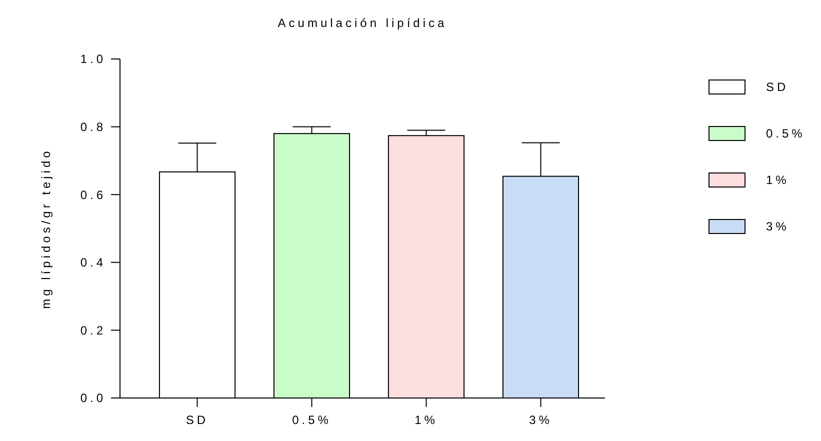 The height and width of the screenshot is (441, 821). Describe the element at coordinates (312, 420) in the screenshot. I see `x-tick-label: 0.5%` at that location.